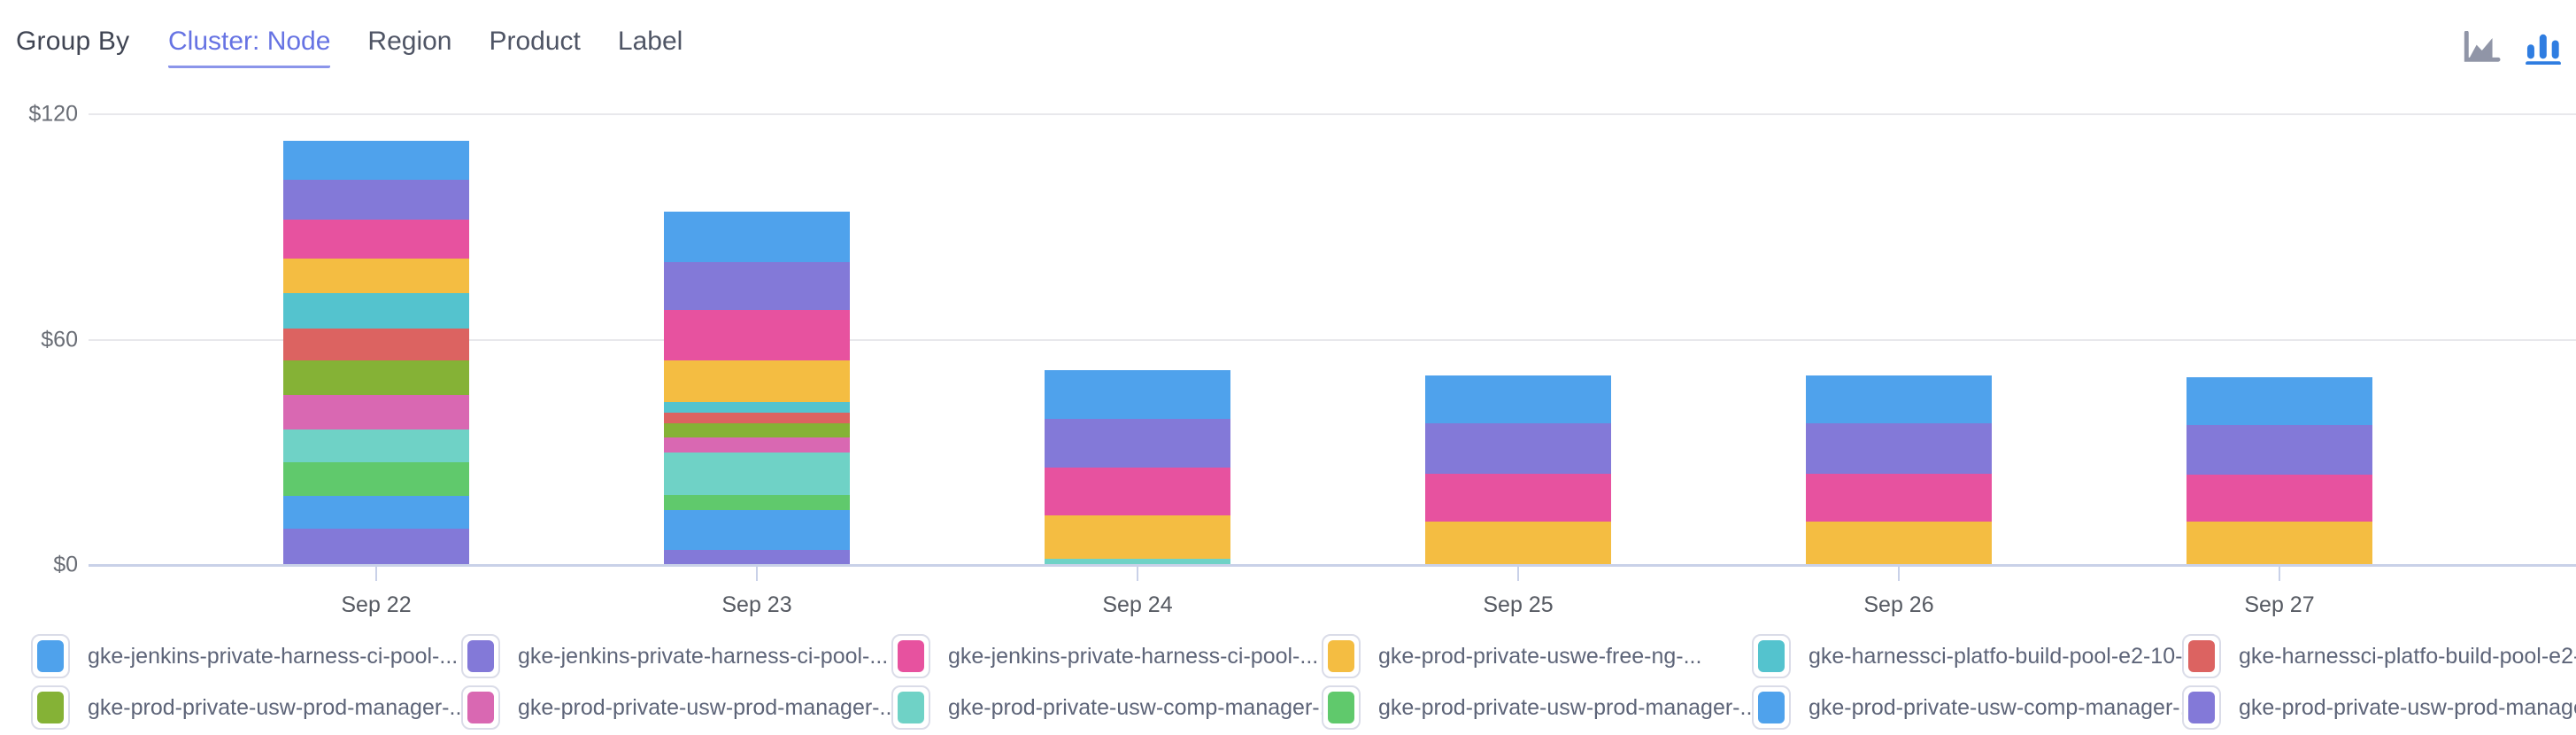  I want to click on group-by-label: Group By, so click(73, 41).